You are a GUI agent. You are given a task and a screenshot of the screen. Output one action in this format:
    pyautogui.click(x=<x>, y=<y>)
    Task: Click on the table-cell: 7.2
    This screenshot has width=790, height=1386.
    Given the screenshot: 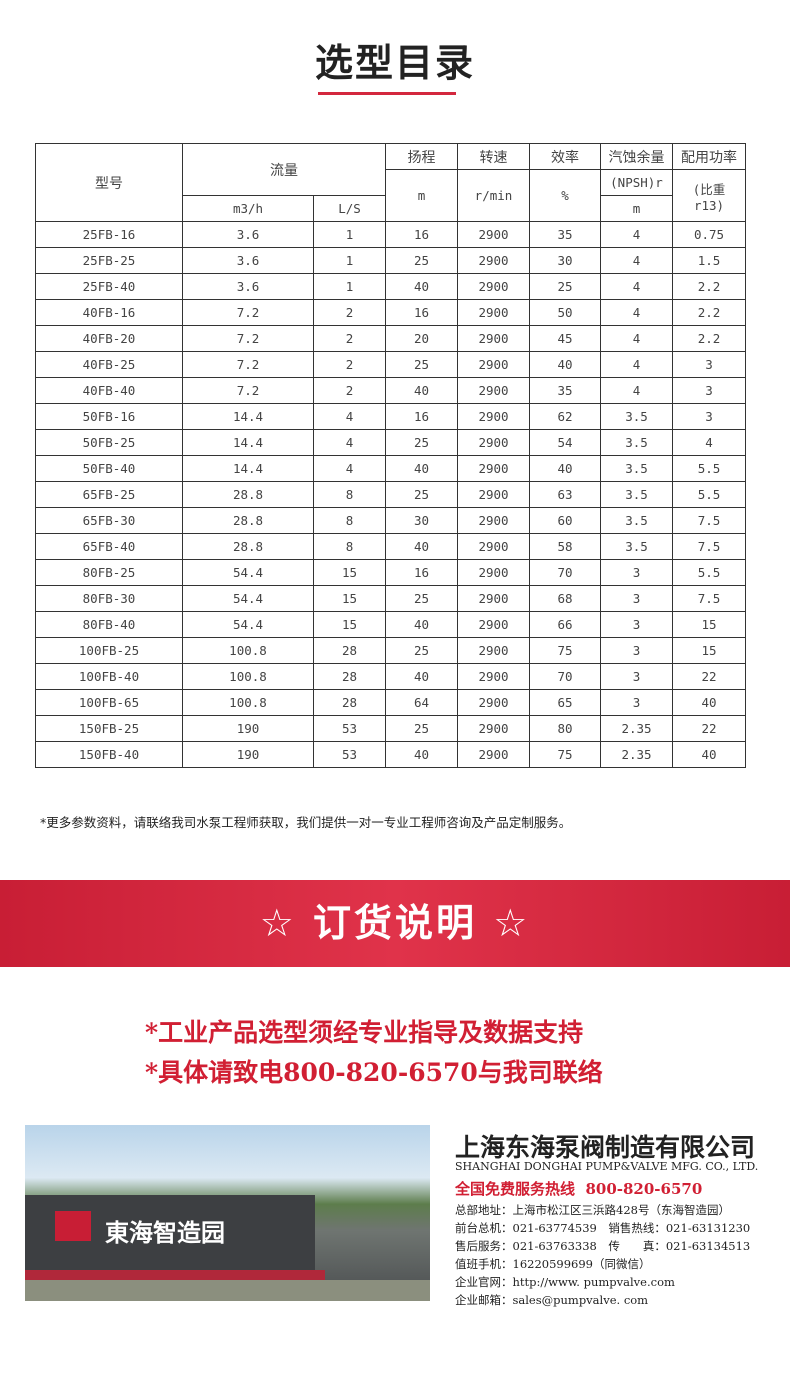 What is the action you would take?
    pyautogui.click(x=248, y=312)
    